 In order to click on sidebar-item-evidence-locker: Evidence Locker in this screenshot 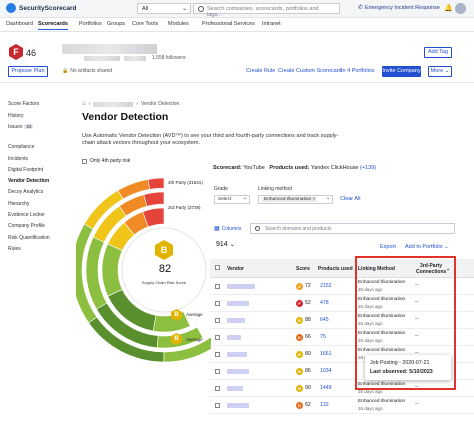, I will do `click(26, 215)`.